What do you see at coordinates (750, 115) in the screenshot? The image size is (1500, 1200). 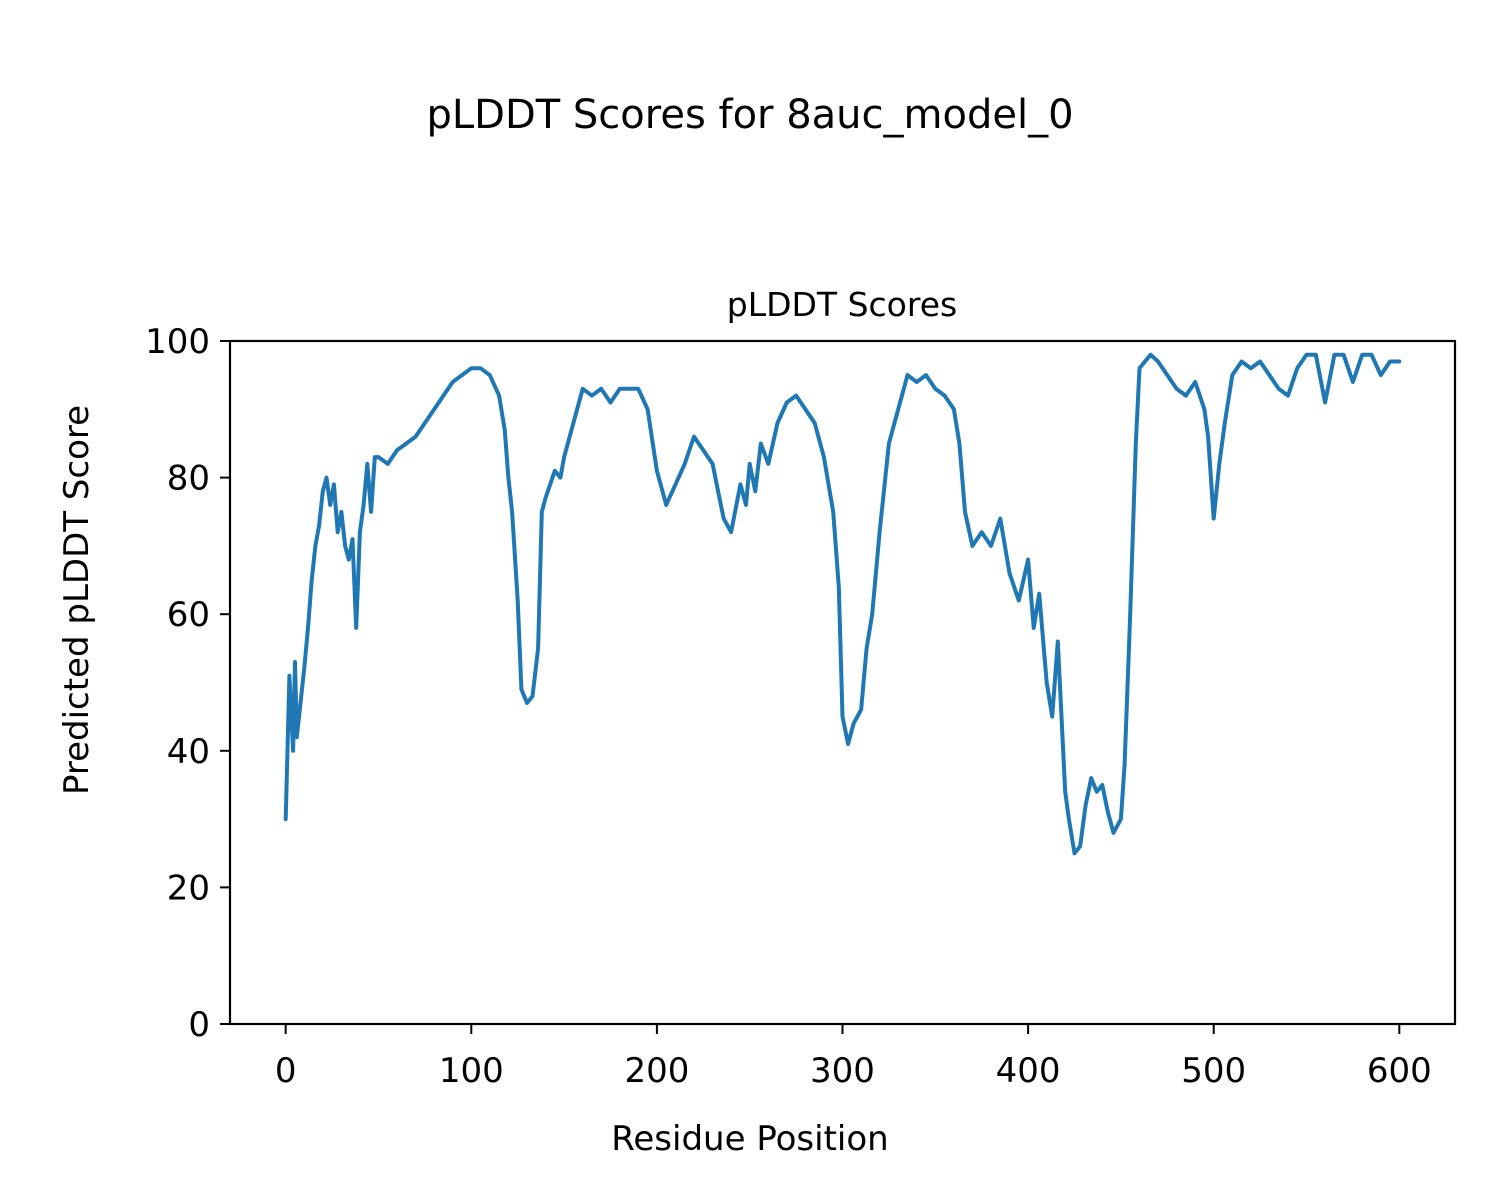 I see `figure-suptitle: pLDDT Scores for 8auc_model_0` at bounding box center [750, 115].